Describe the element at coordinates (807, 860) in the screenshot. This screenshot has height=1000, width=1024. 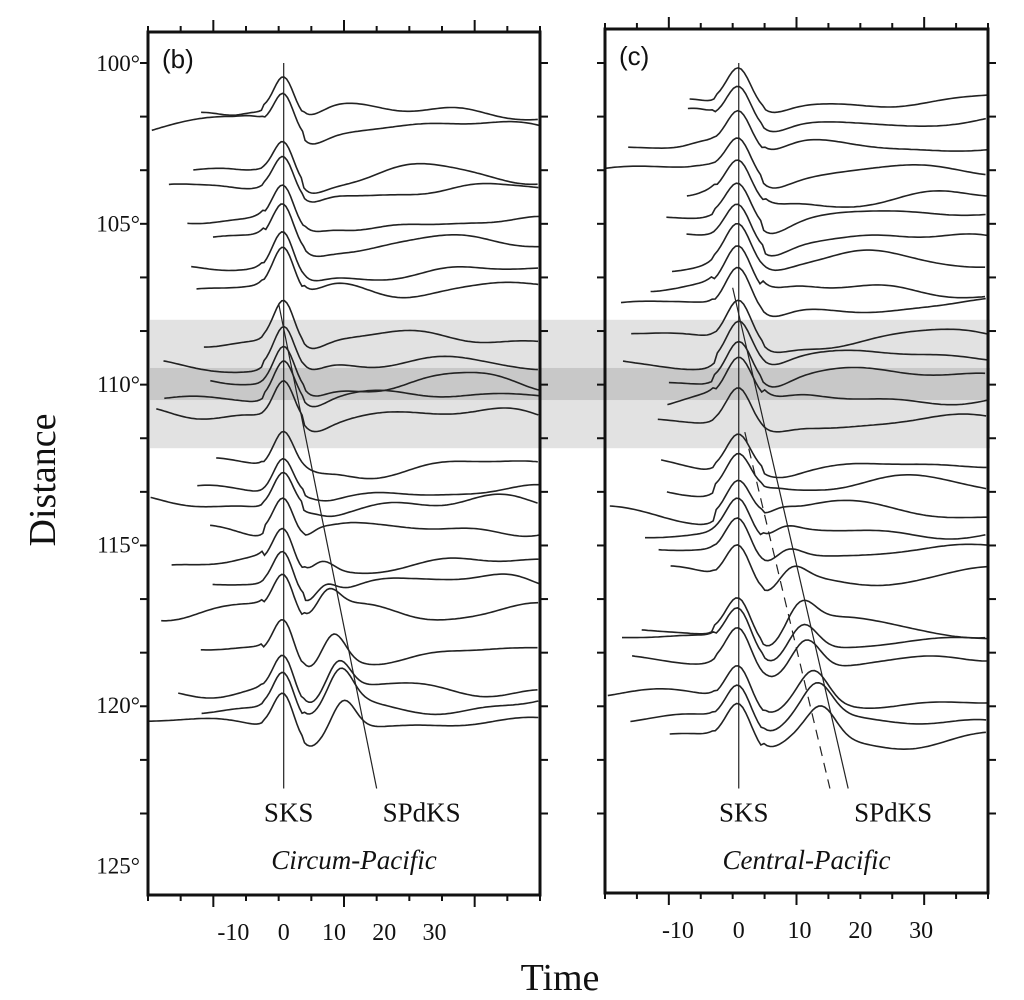
I see `region-label: Central-Pacific` at that location.